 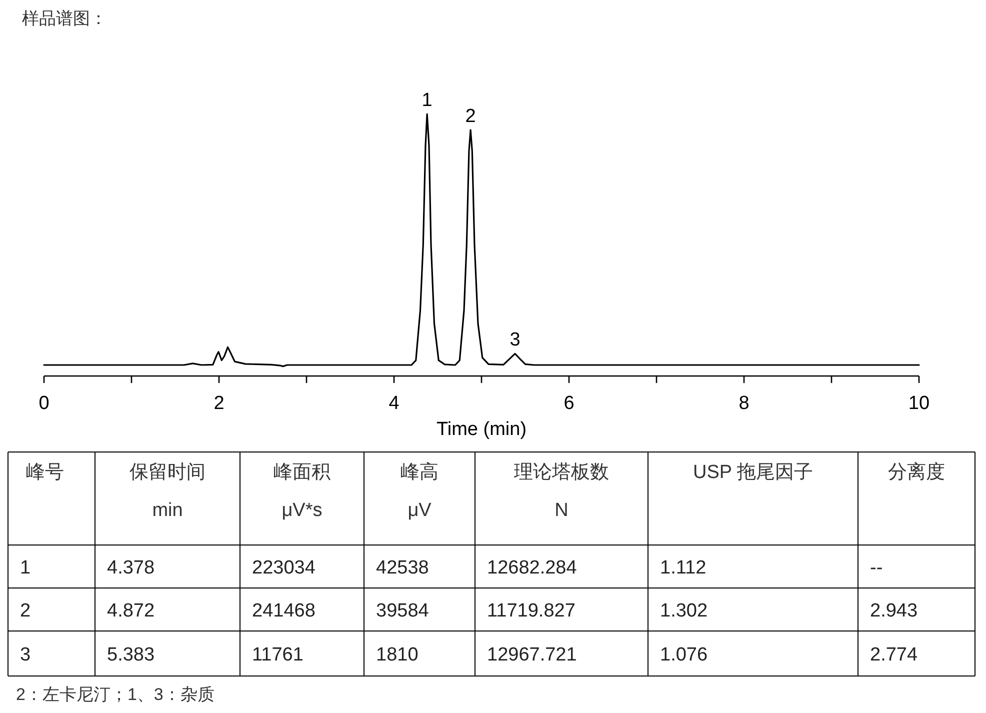 What do you see at coordinates (569, 403) in the screenshot?
I see `x-tick-label: 6` at bounding box center [569, 403].